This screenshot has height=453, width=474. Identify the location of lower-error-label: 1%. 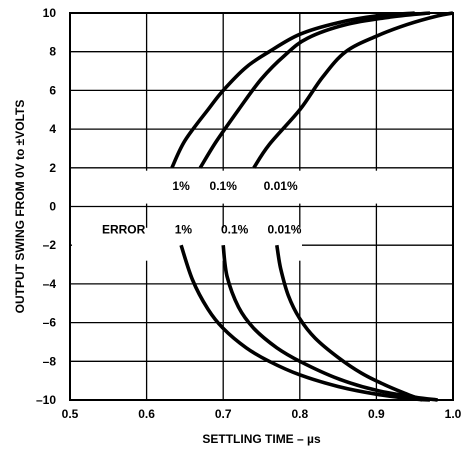
(184, 230).